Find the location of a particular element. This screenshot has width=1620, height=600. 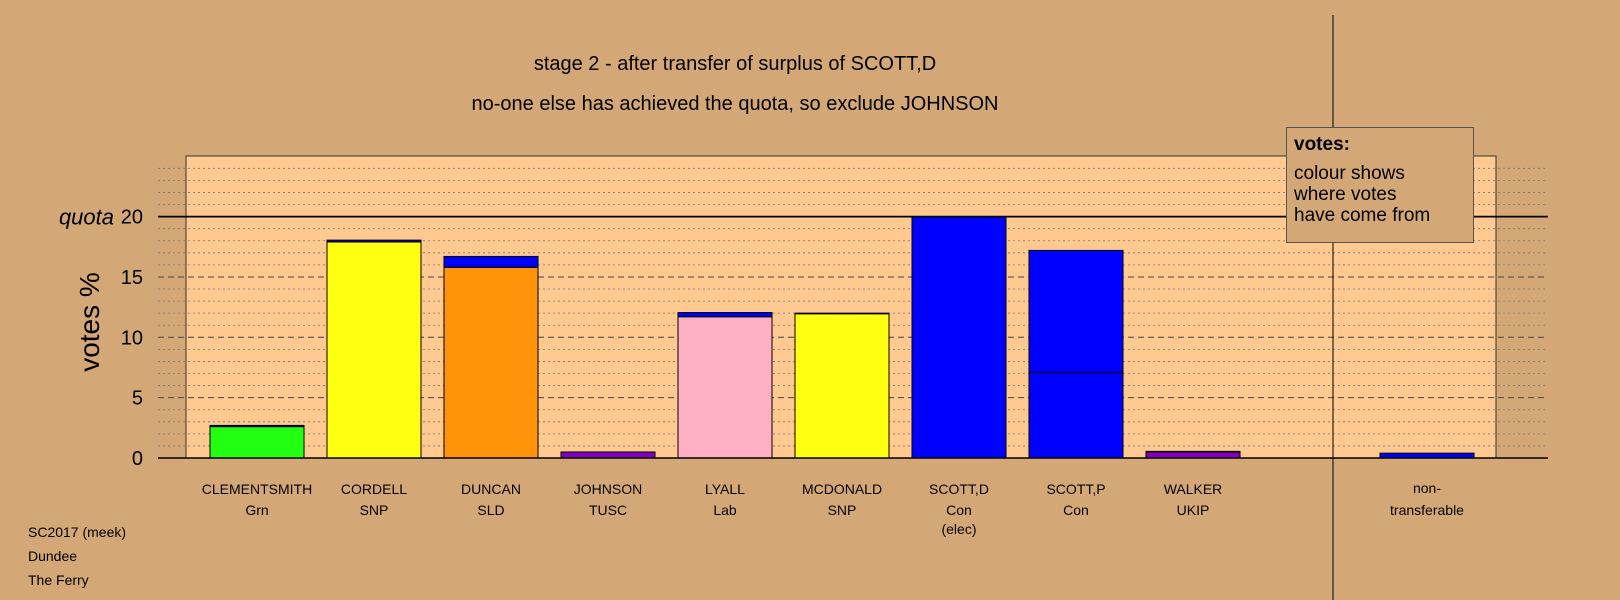

candidate-name-label: SCOTT,P is located at coordinates (1075, 489).